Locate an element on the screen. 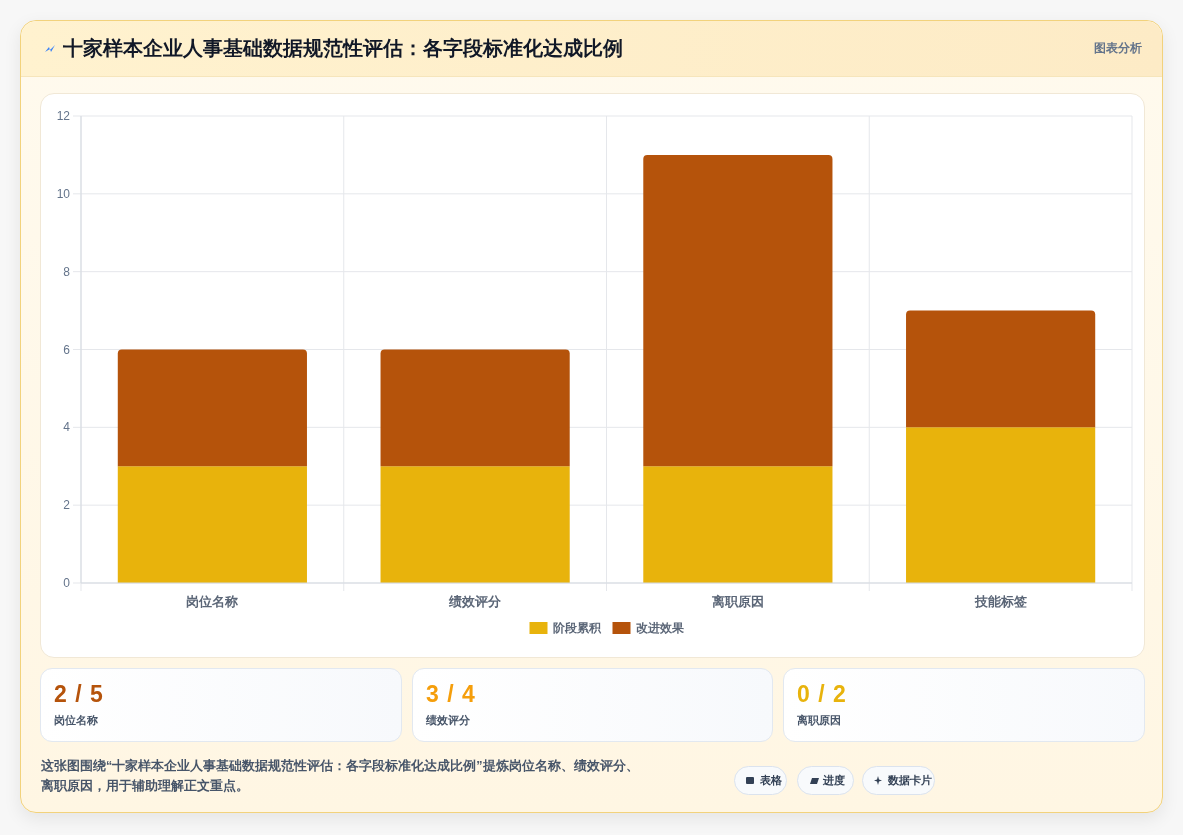 This screenshot has width=1183, height=835. y-tick-label: 4 is located at coordinates (67, 427).